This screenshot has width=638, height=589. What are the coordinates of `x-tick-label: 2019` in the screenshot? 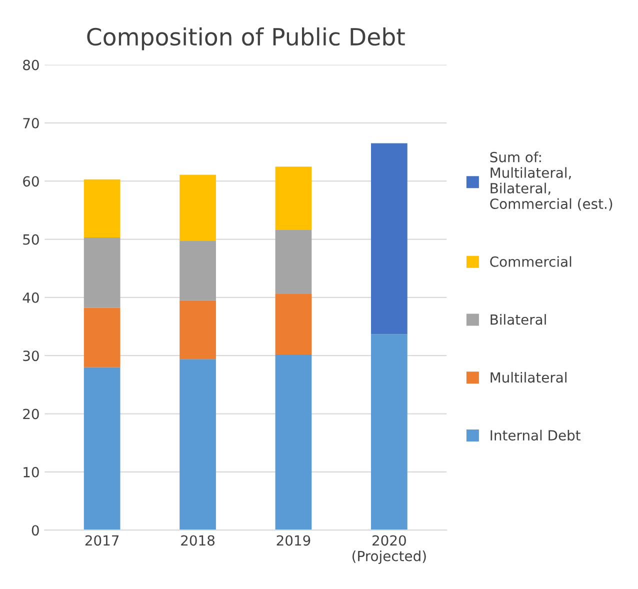 It's located at (293, 540).